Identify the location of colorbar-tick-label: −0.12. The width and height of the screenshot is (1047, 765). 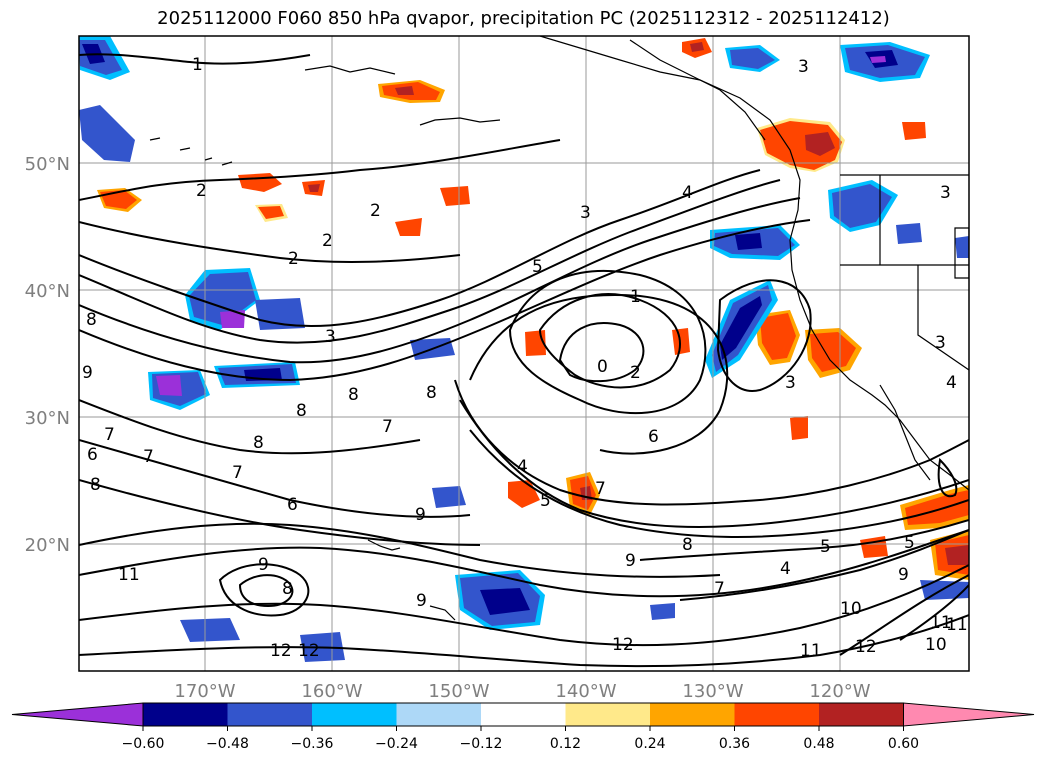
(481, 744).